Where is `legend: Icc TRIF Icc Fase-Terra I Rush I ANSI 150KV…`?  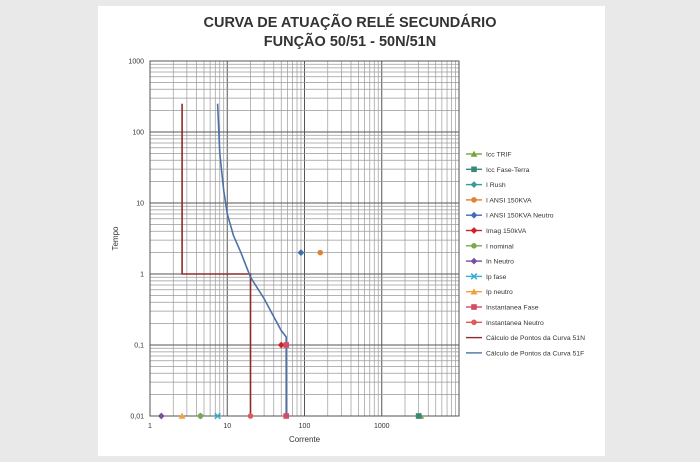 legend: Icc TRIF Icc Fase-Terra I Rush I ANSI 150KV… is located at coordinates (525, 253).